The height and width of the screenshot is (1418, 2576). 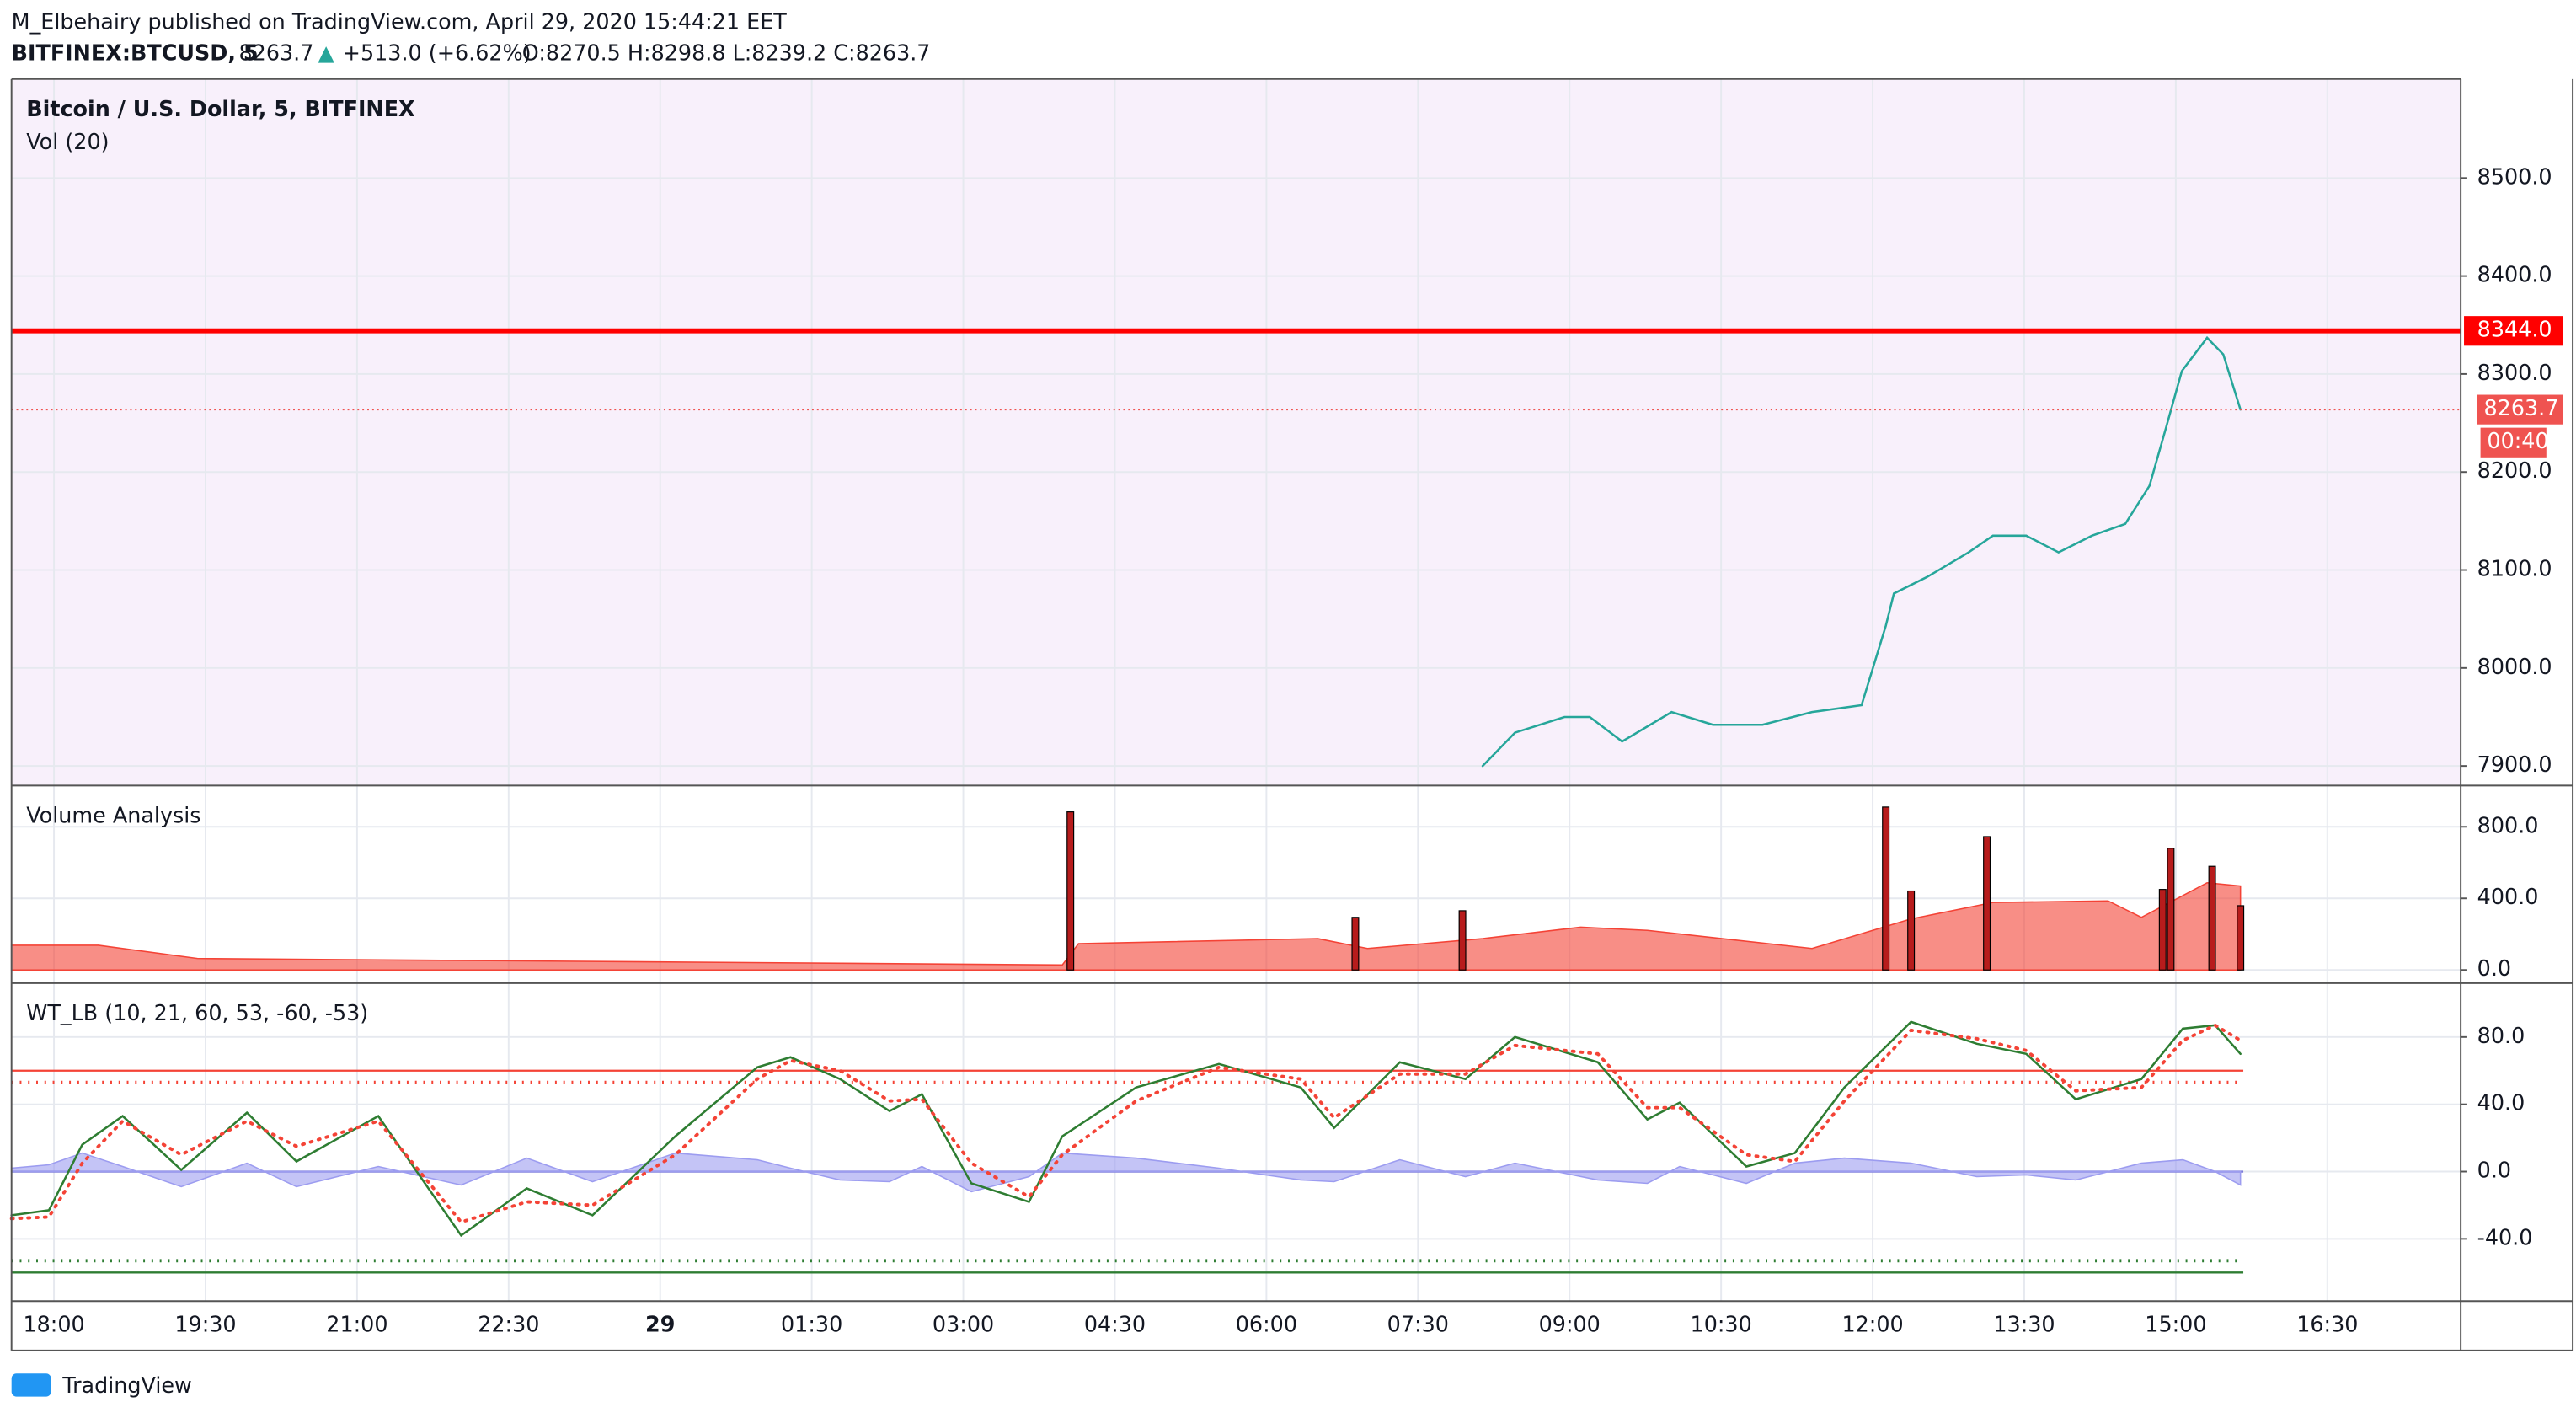 I want to click on y-tick-label: 80.0, so click(x=2501, y=1035).